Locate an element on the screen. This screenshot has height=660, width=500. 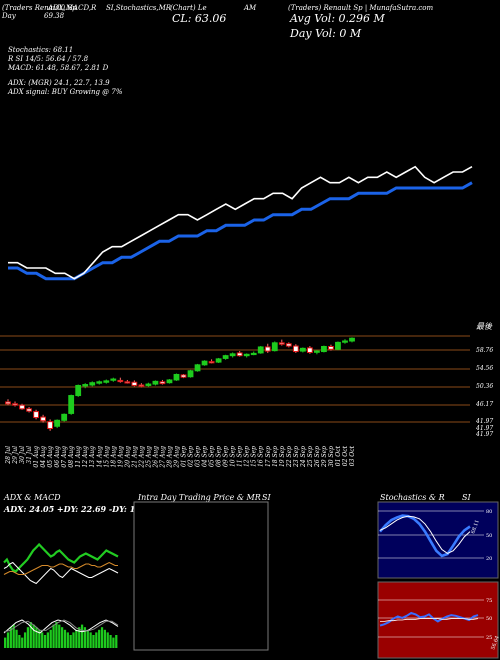
price-axis-label: 最後 is located at coordinates (484, 326).